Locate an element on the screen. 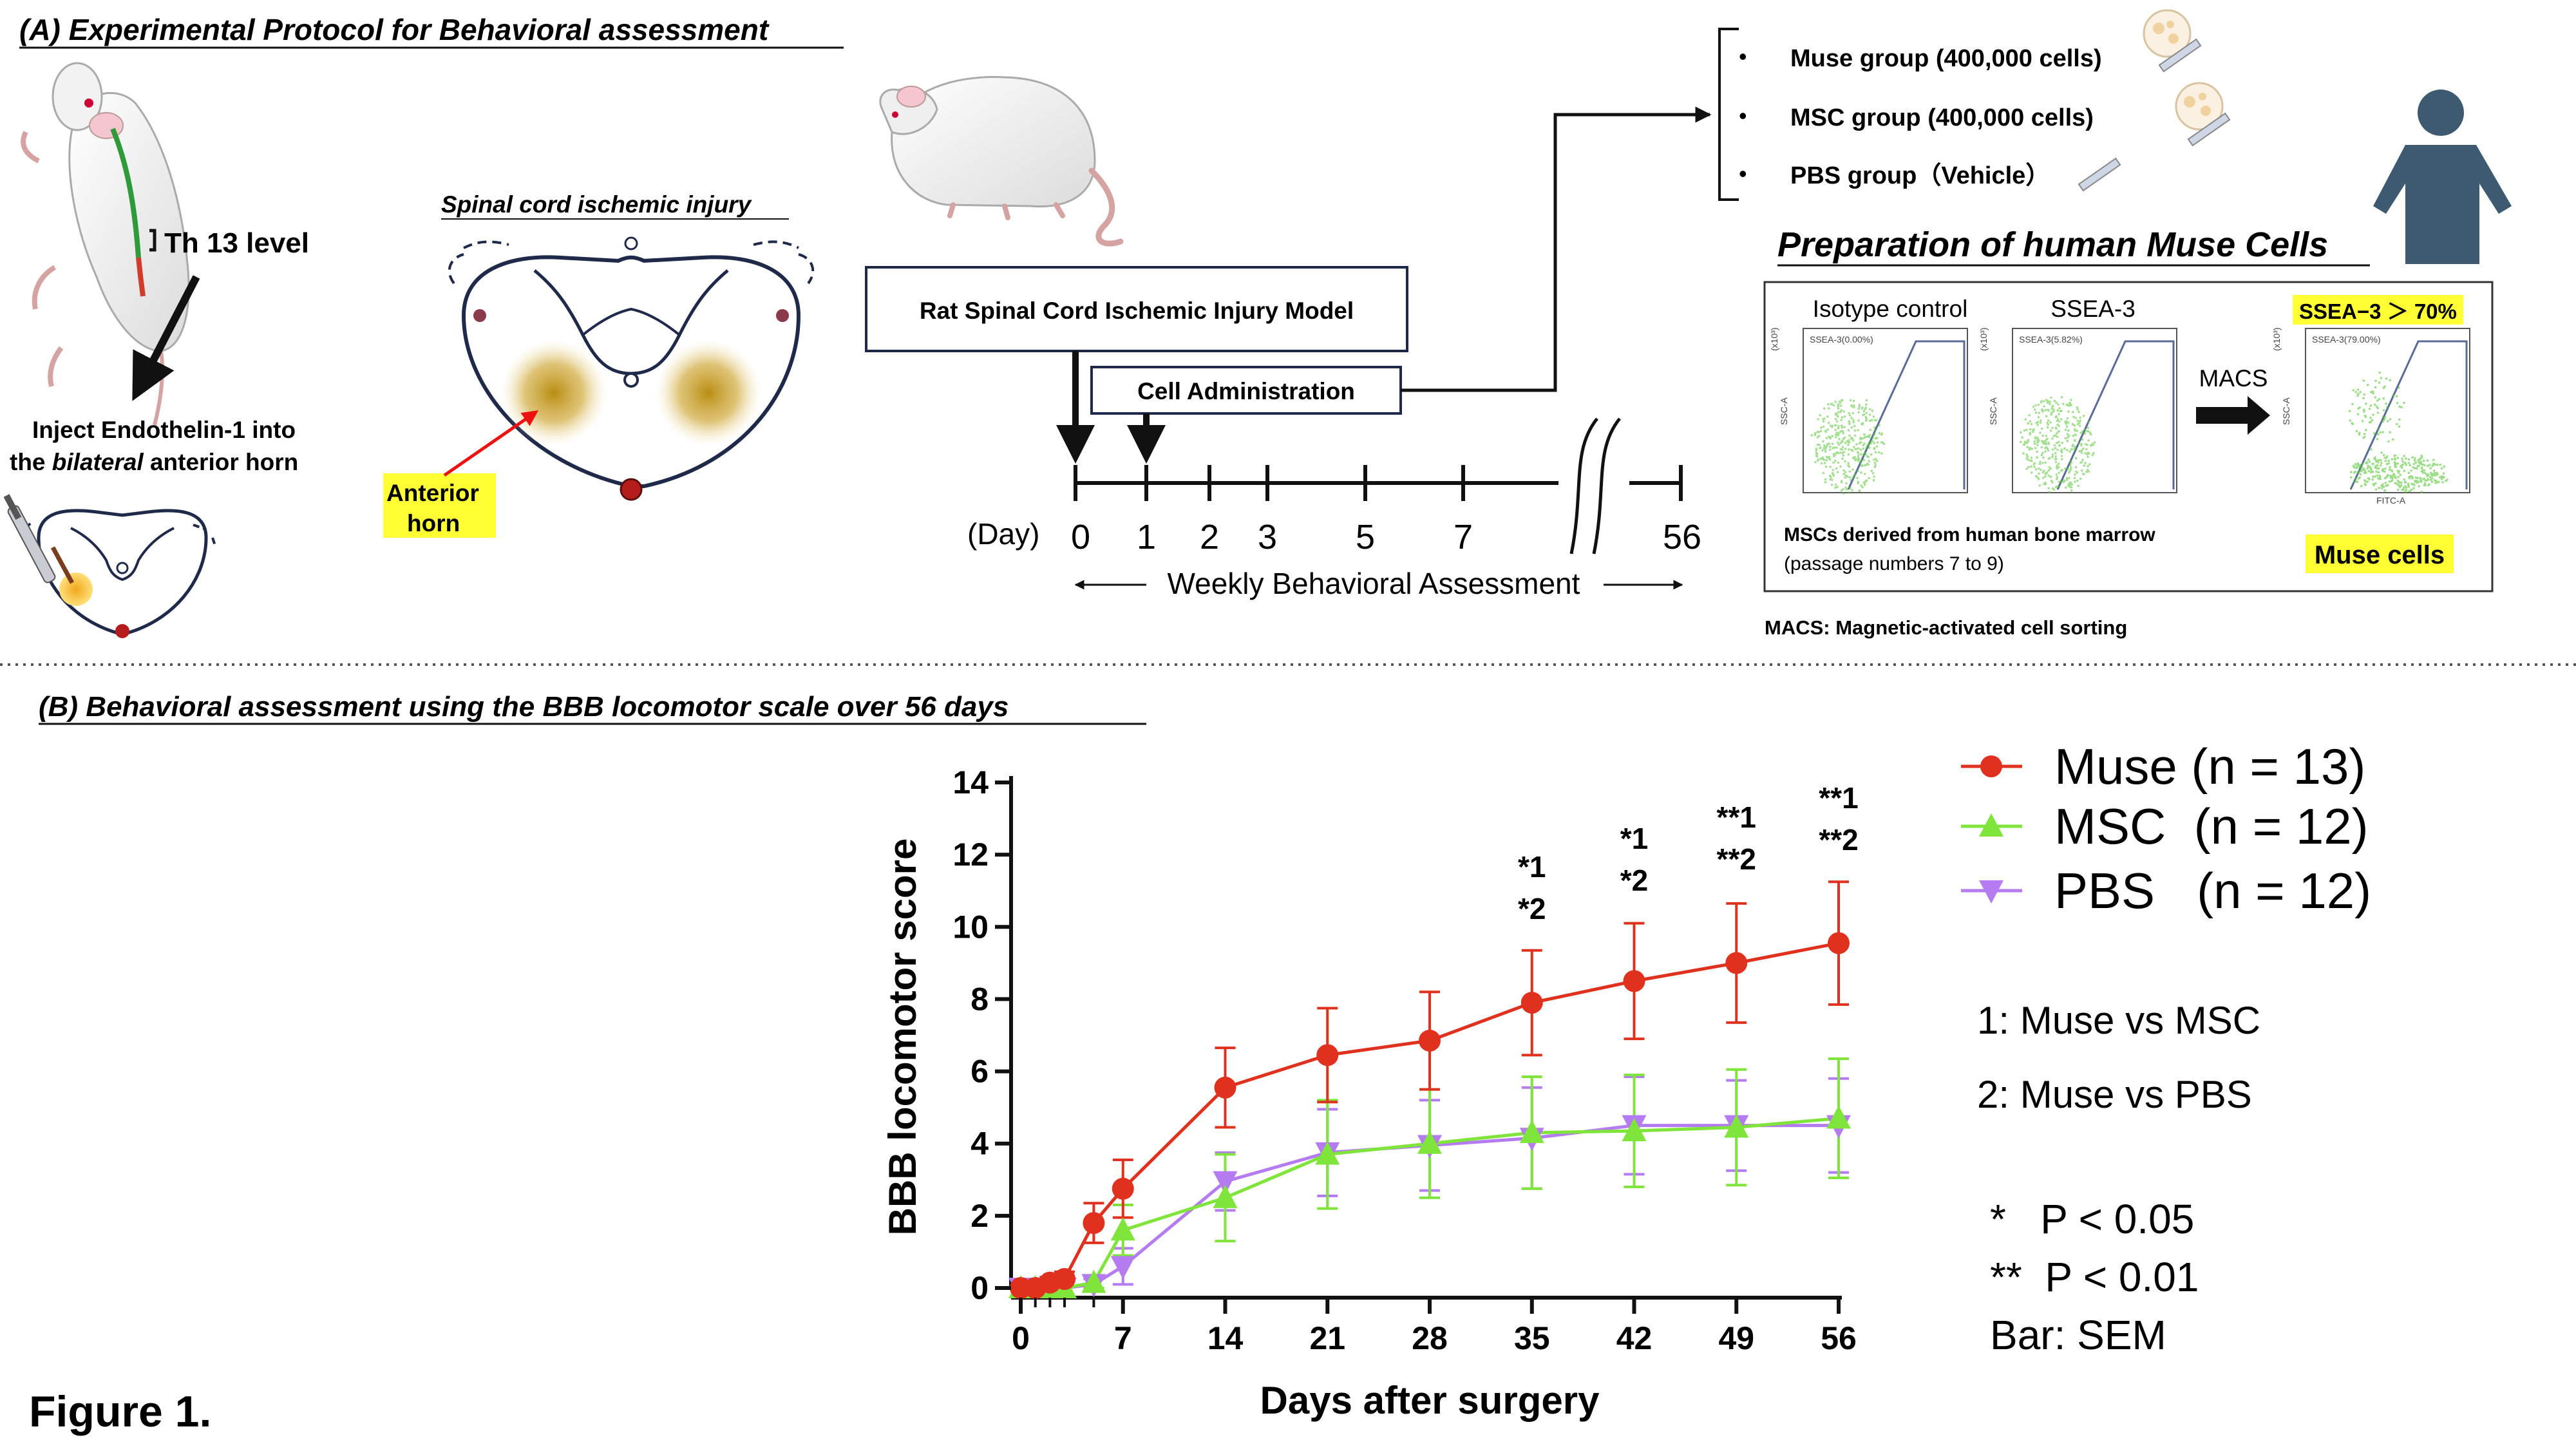 Image resolution: width=2576 pixels, height=1449 pixels. pbs-legend-marker is located at coordinates (1991, 892).